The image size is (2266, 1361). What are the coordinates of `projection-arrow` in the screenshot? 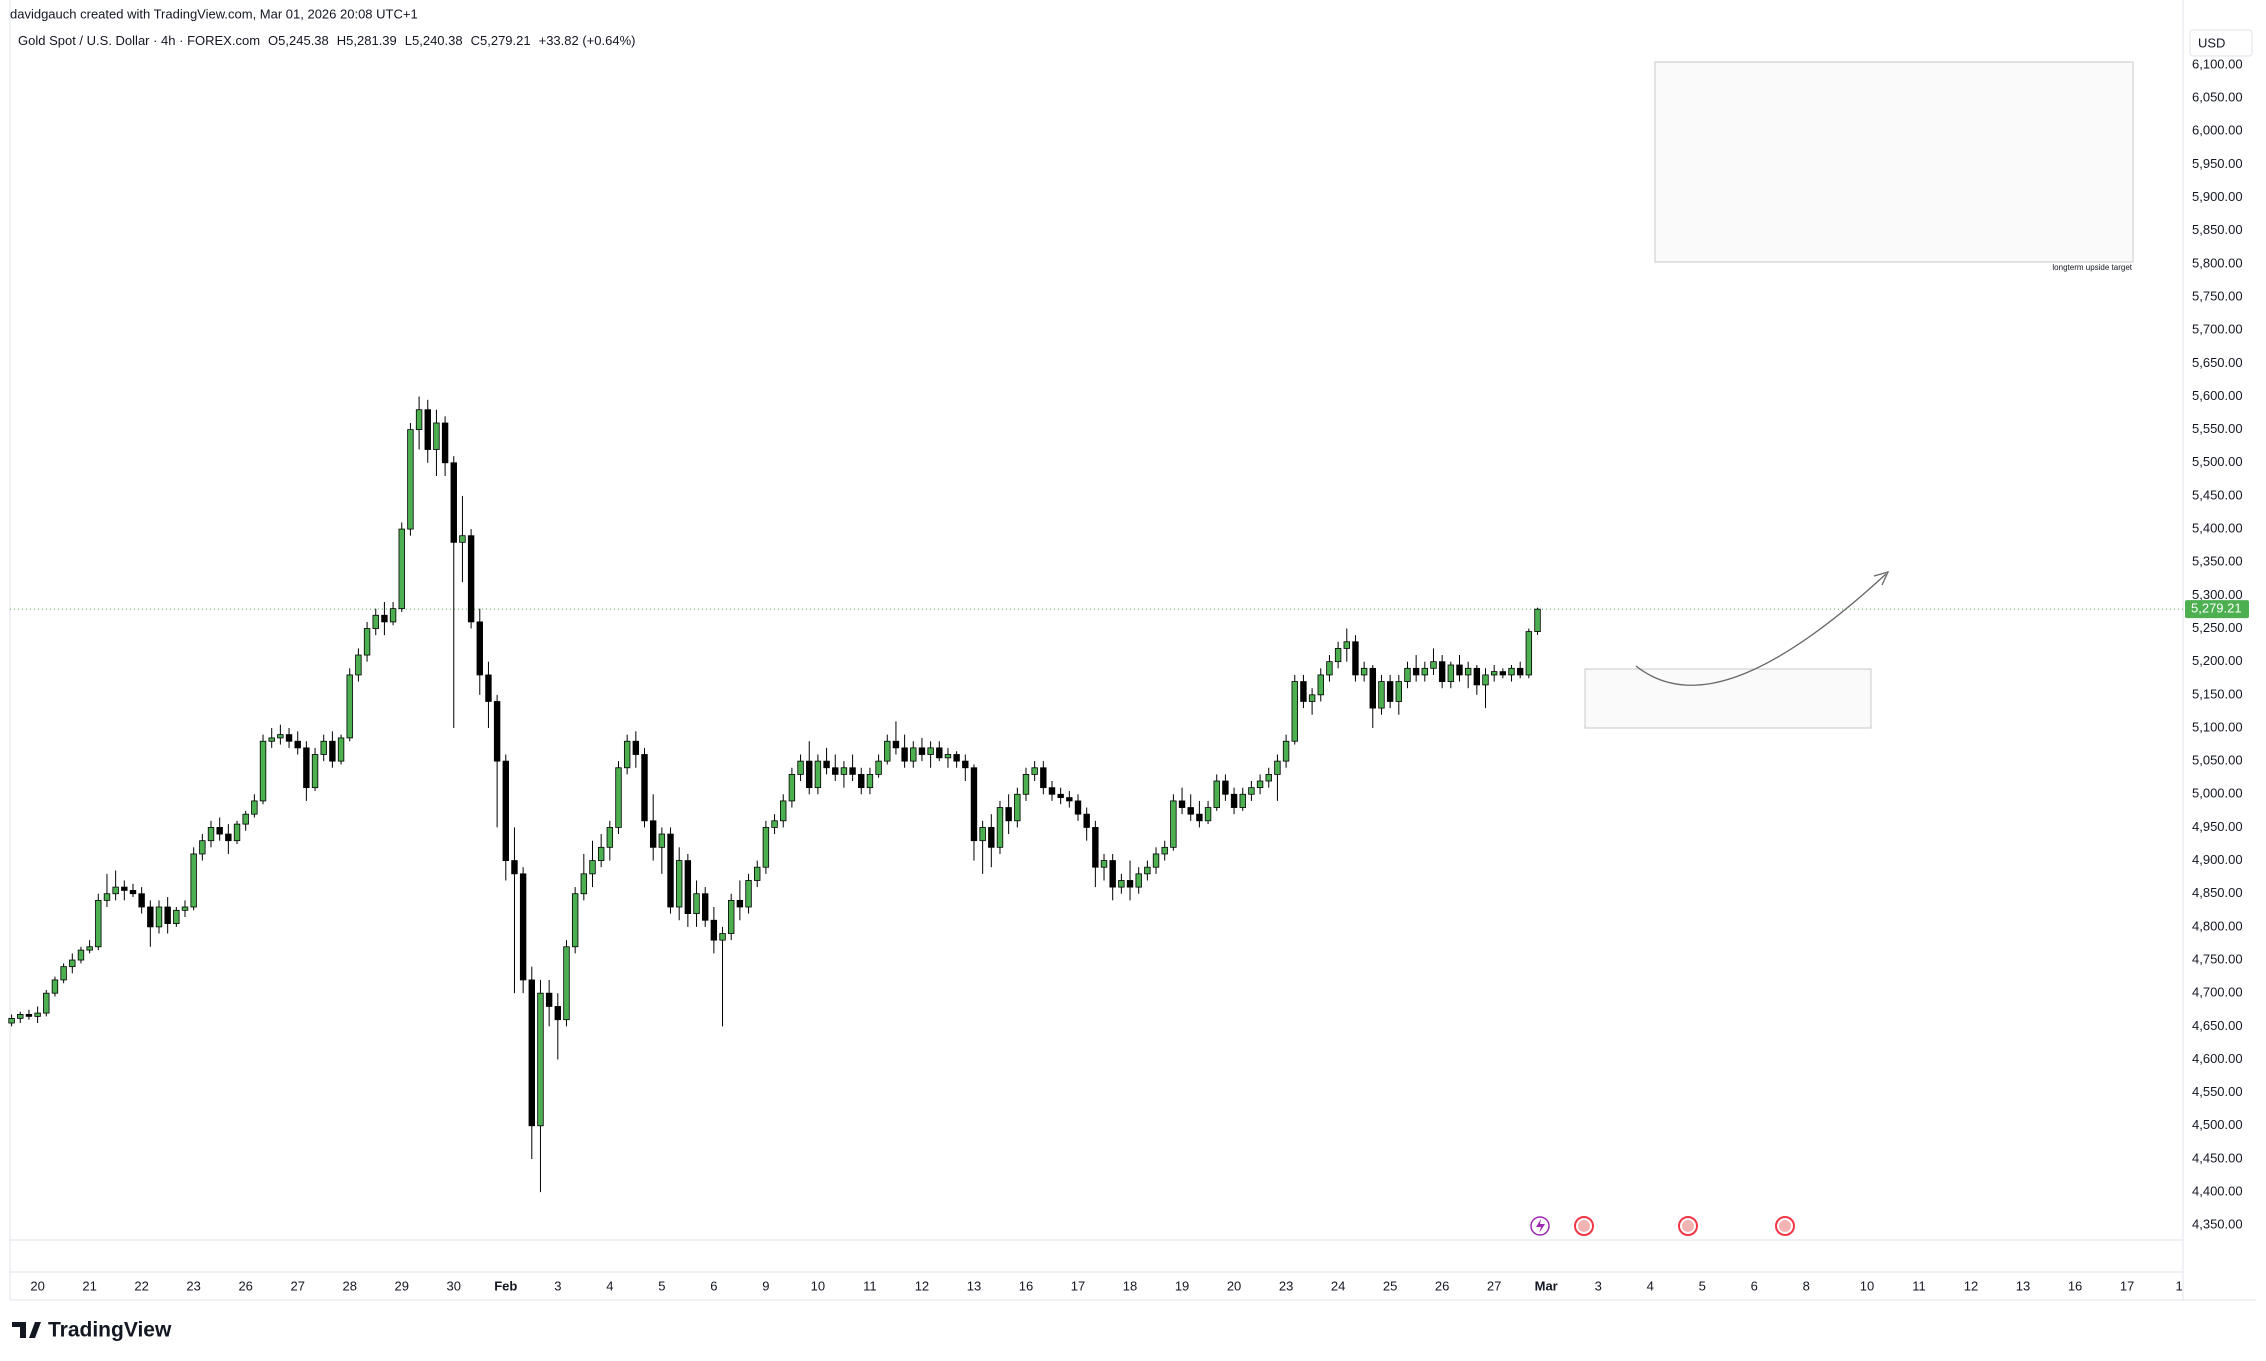 It's located at (1761, 629).